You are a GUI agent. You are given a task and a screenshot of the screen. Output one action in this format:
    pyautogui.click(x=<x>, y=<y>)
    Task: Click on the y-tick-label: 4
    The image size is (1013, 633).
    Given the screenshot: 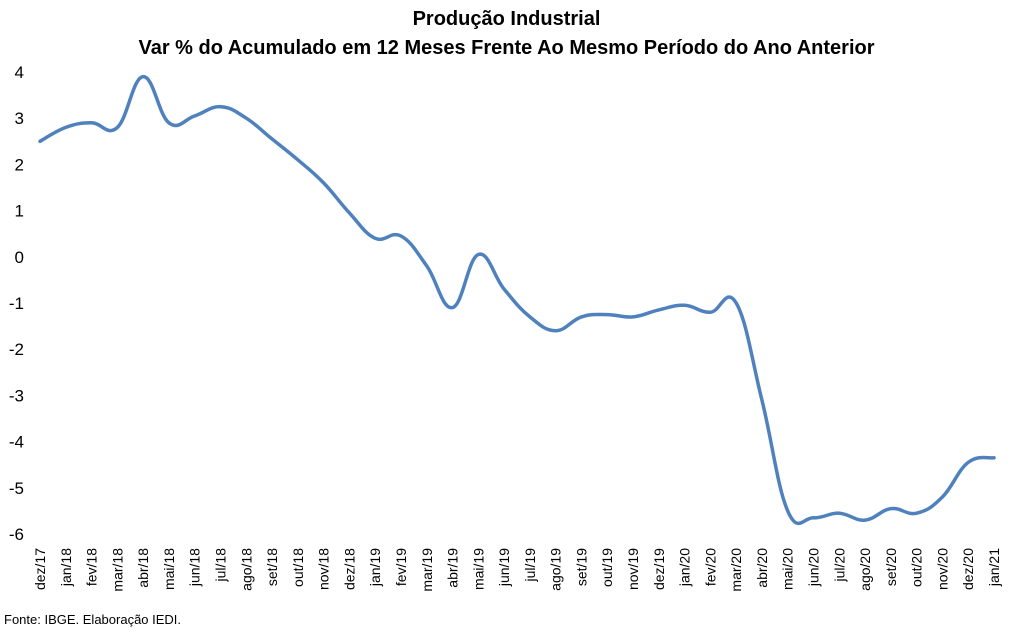 What is the action you would take?
    pyautogui.click(x=19, y=72)
    